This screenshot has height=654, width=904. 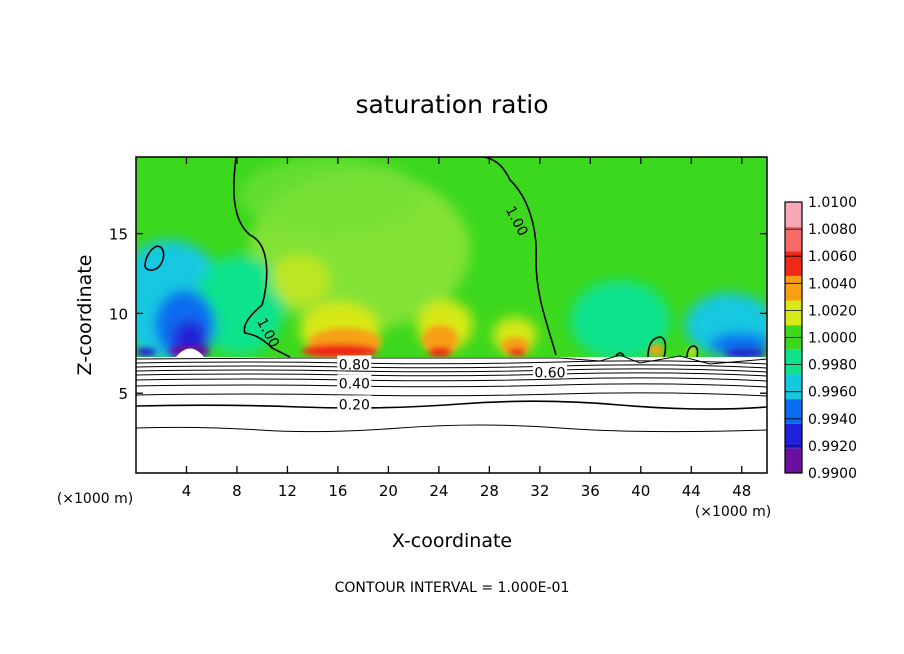 What do you see at coordinates (187, 491) in the screenshot?
I see `x-tick-label: 4` at bounding box center [187, 491].